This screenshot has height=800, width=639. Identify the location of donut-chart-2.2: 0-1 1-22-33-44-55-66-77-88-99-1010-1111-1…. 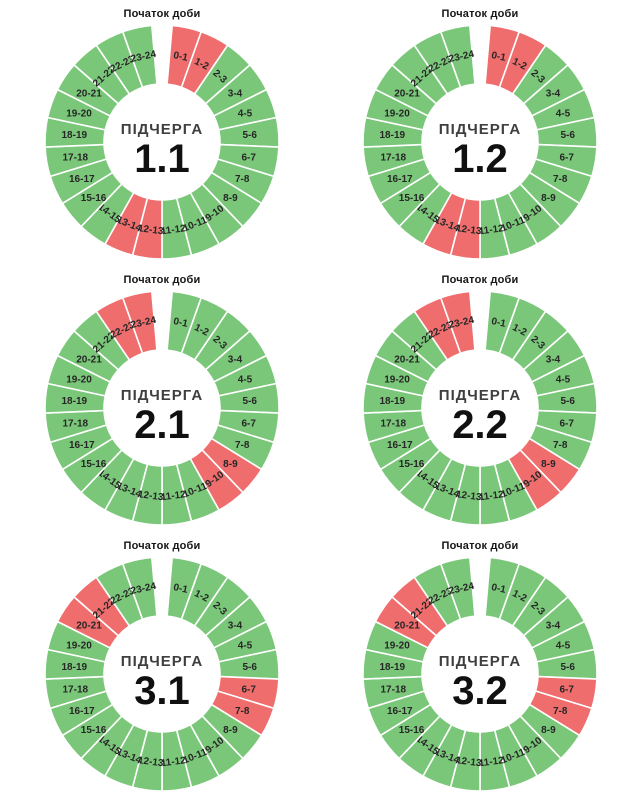
(480, 408).